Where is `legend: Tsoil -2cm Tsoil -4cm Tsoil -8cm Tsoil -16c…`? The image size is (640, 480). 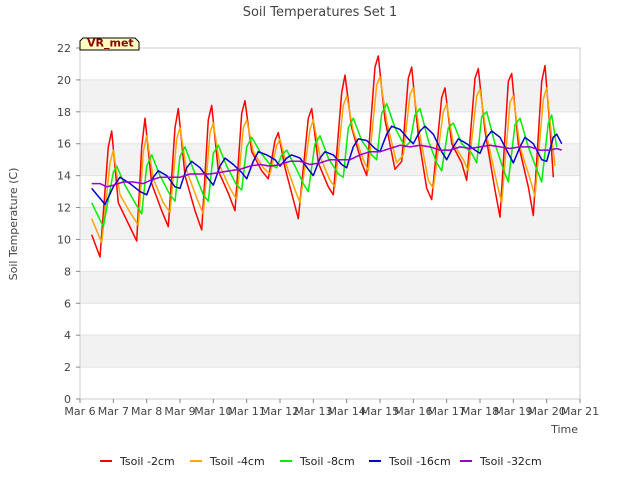 legend: Tsoil -2cm Tsoil -4cm Tsoil -8cm Tsoil -16c… is located at coordinates (321, 461).